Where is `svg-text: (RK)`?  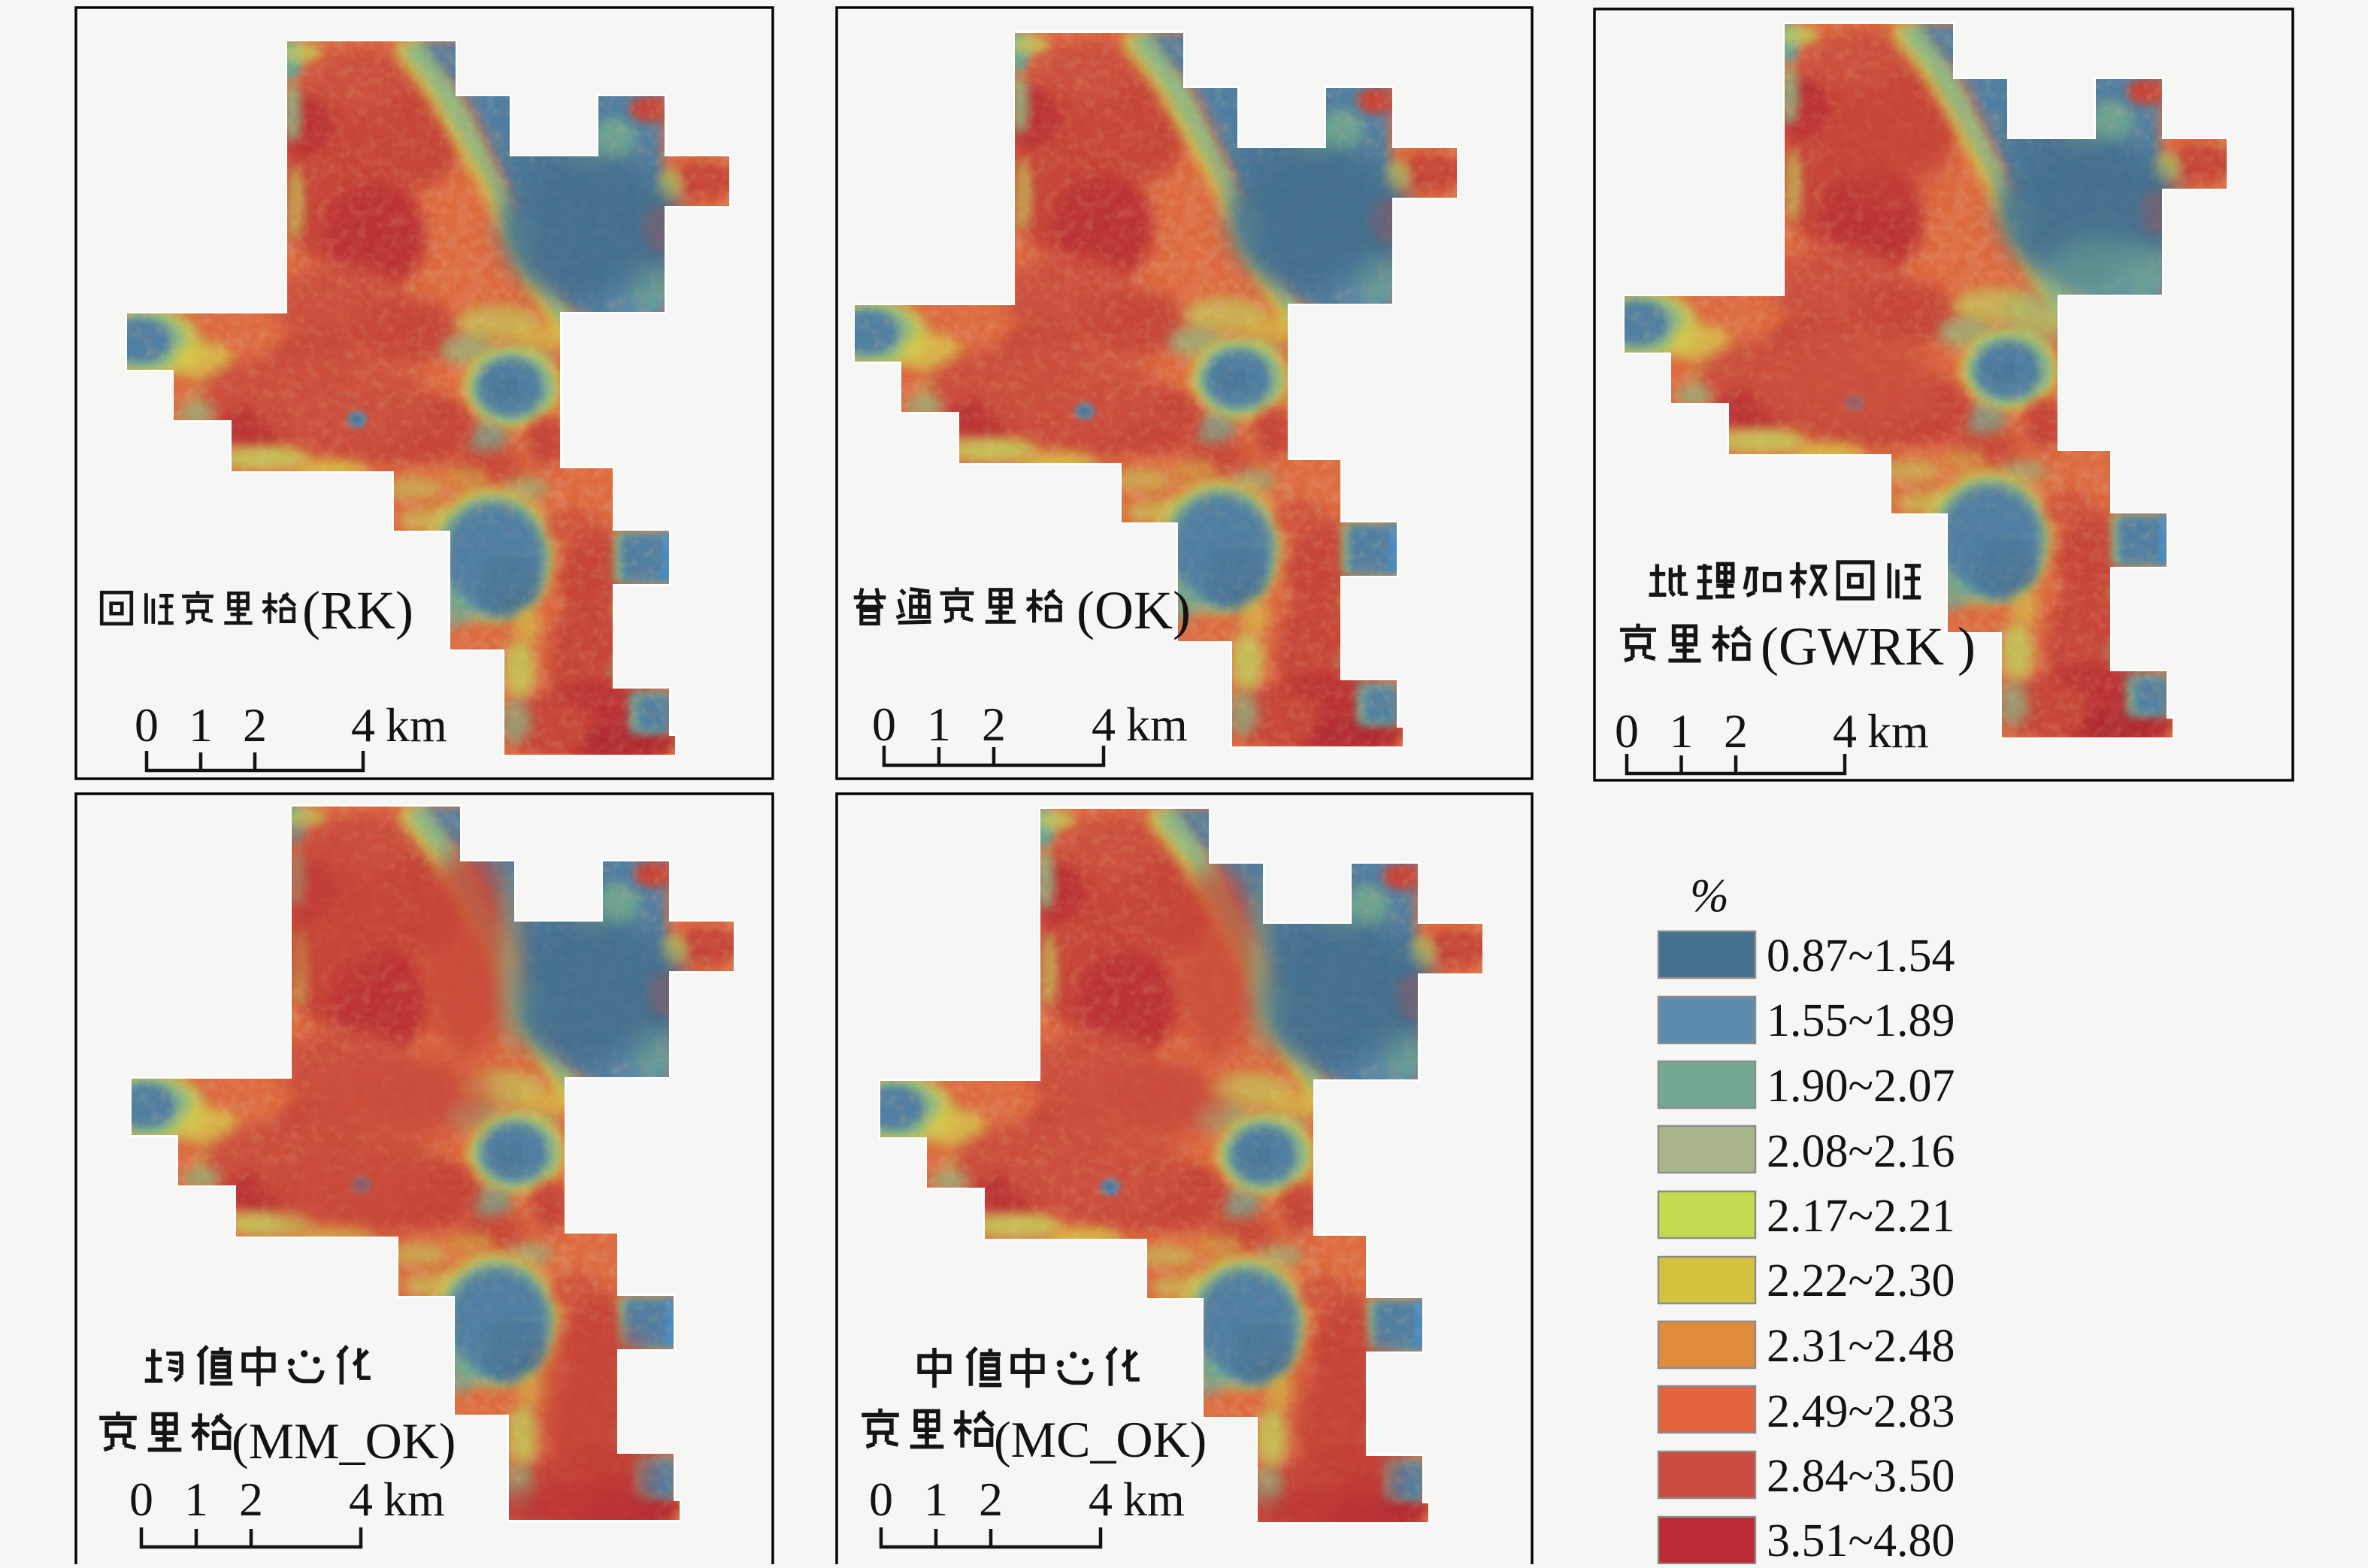 svg-text: (RK) is located at coordinates (357, 610).